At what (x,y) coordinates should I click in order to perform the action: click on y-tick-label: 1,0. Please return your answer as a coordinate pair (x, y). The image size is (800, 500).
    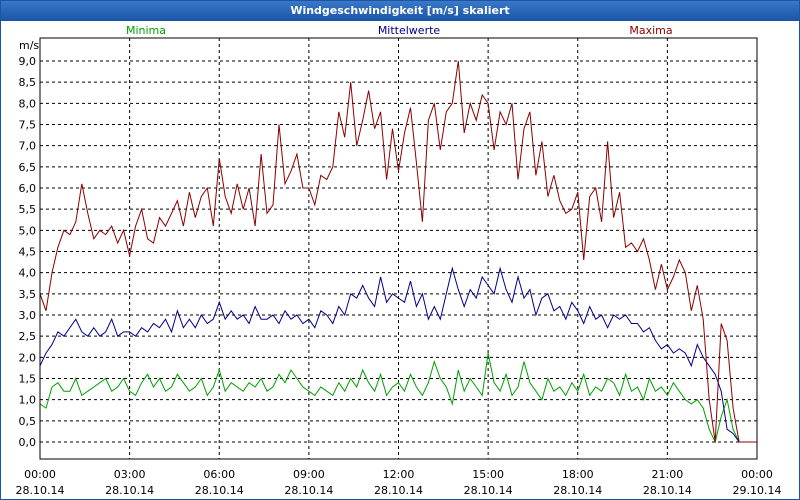
    Looking at the image, I should click on (28, 400).